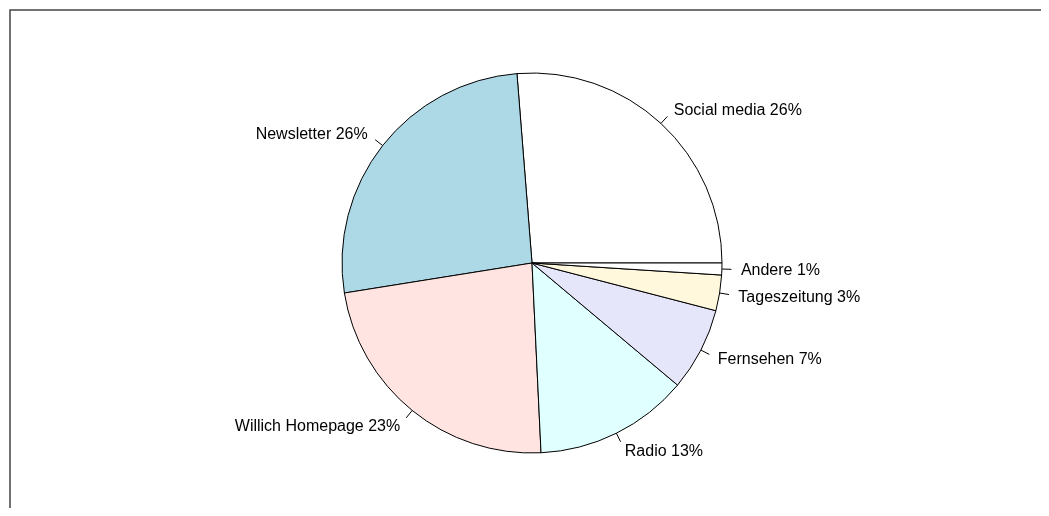  I want to click on slice-label: Andere 1%, so click(780, 270).